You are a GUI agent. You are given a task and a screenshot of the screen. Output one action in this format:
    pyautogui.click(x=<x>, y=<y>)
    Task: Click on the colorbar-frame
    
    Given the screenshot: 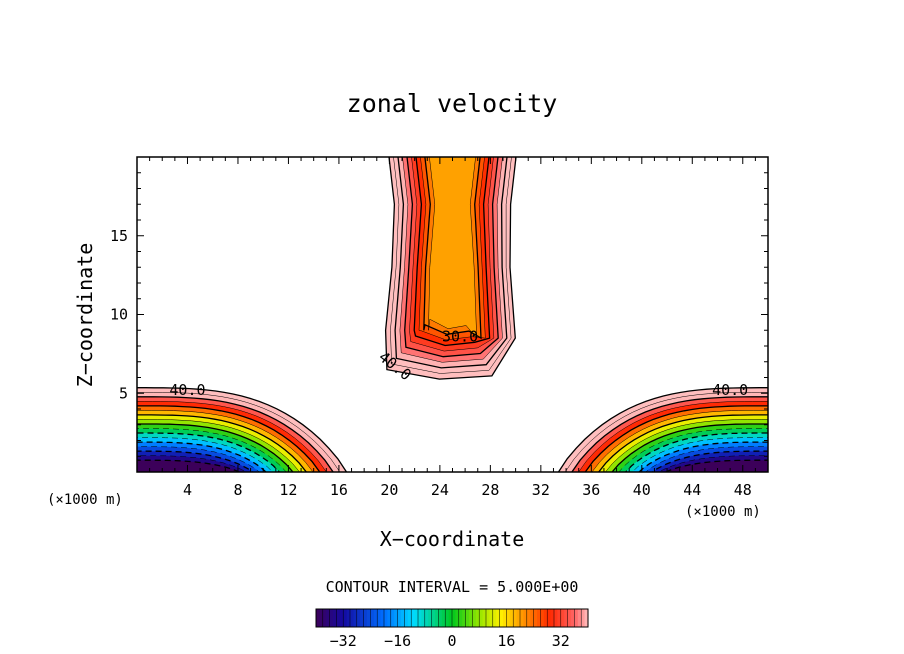 What is the action you would take?
    pyautogui.click(x=452, y=618)
    